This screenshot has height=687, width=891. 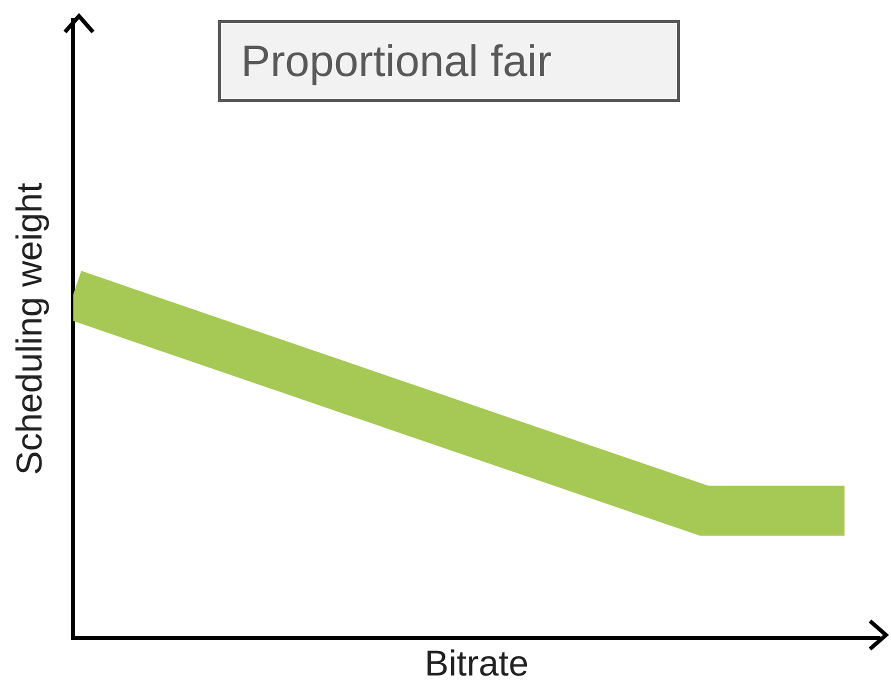 What do you see at coordinates (476, 663) in the screenshot?
I see `x-axis-title: Bitrate` at bounding box center [476, 663].